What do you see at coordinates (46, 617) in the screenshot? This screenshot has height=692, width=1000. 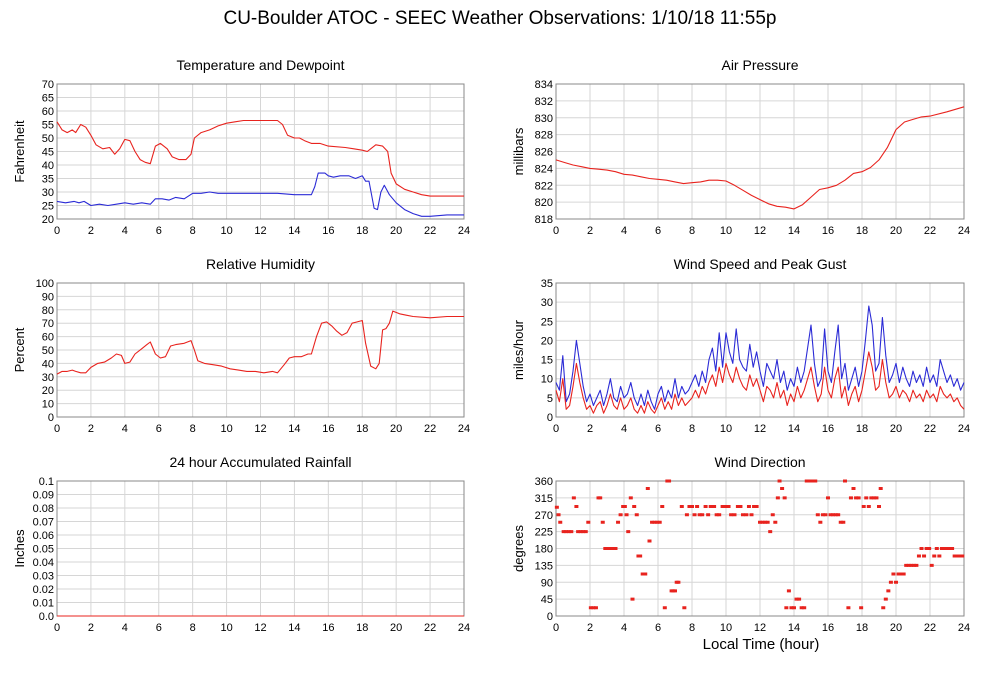 I see `y-tick-label: 0.0` at bounding box center [46, 617].